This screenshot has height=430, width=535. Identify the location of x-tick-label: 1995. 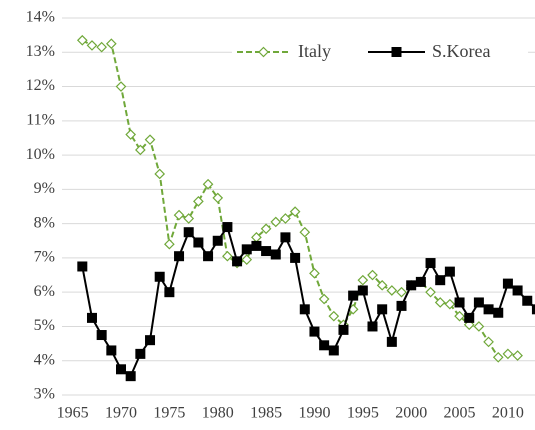
(363, 413).